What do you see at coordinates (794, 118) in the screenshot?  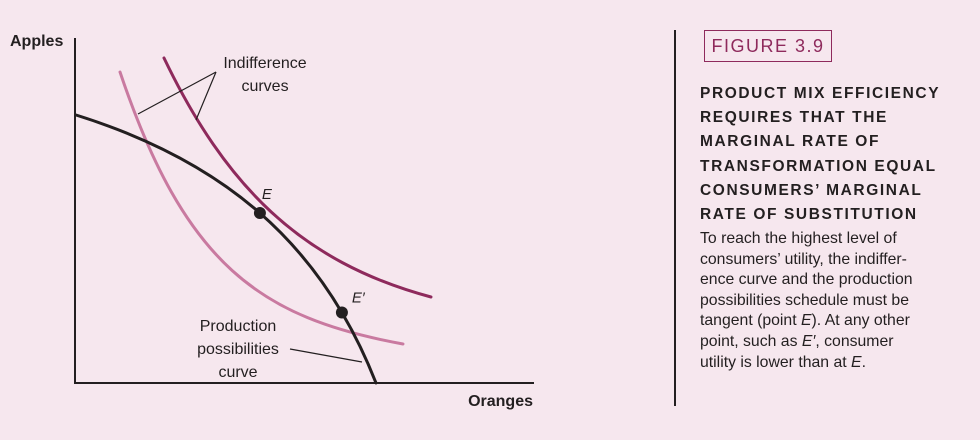 I see `figure-title-line: REQUIRES THAT THE` at bounding box center [794, 118].